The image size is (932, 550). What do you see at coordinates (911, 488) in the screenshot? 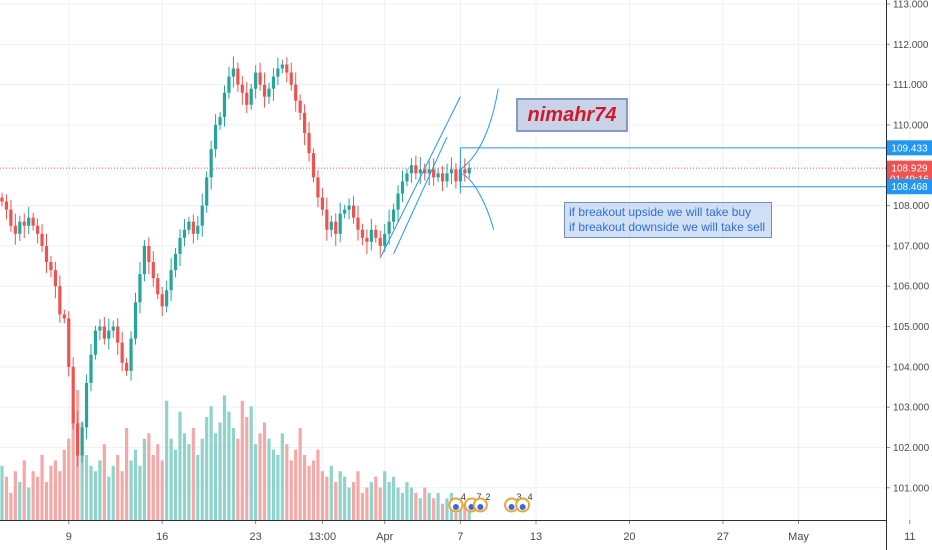
I see `price-tick-label: 101.000` at bounding box center [911, 488].